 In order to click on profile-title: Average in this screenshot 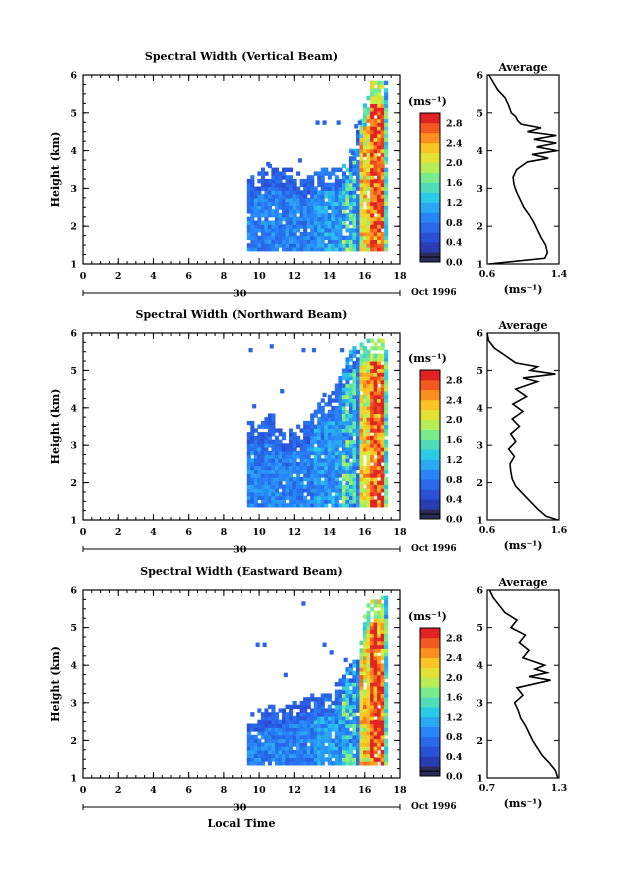, I will do `click(522, 67)`.